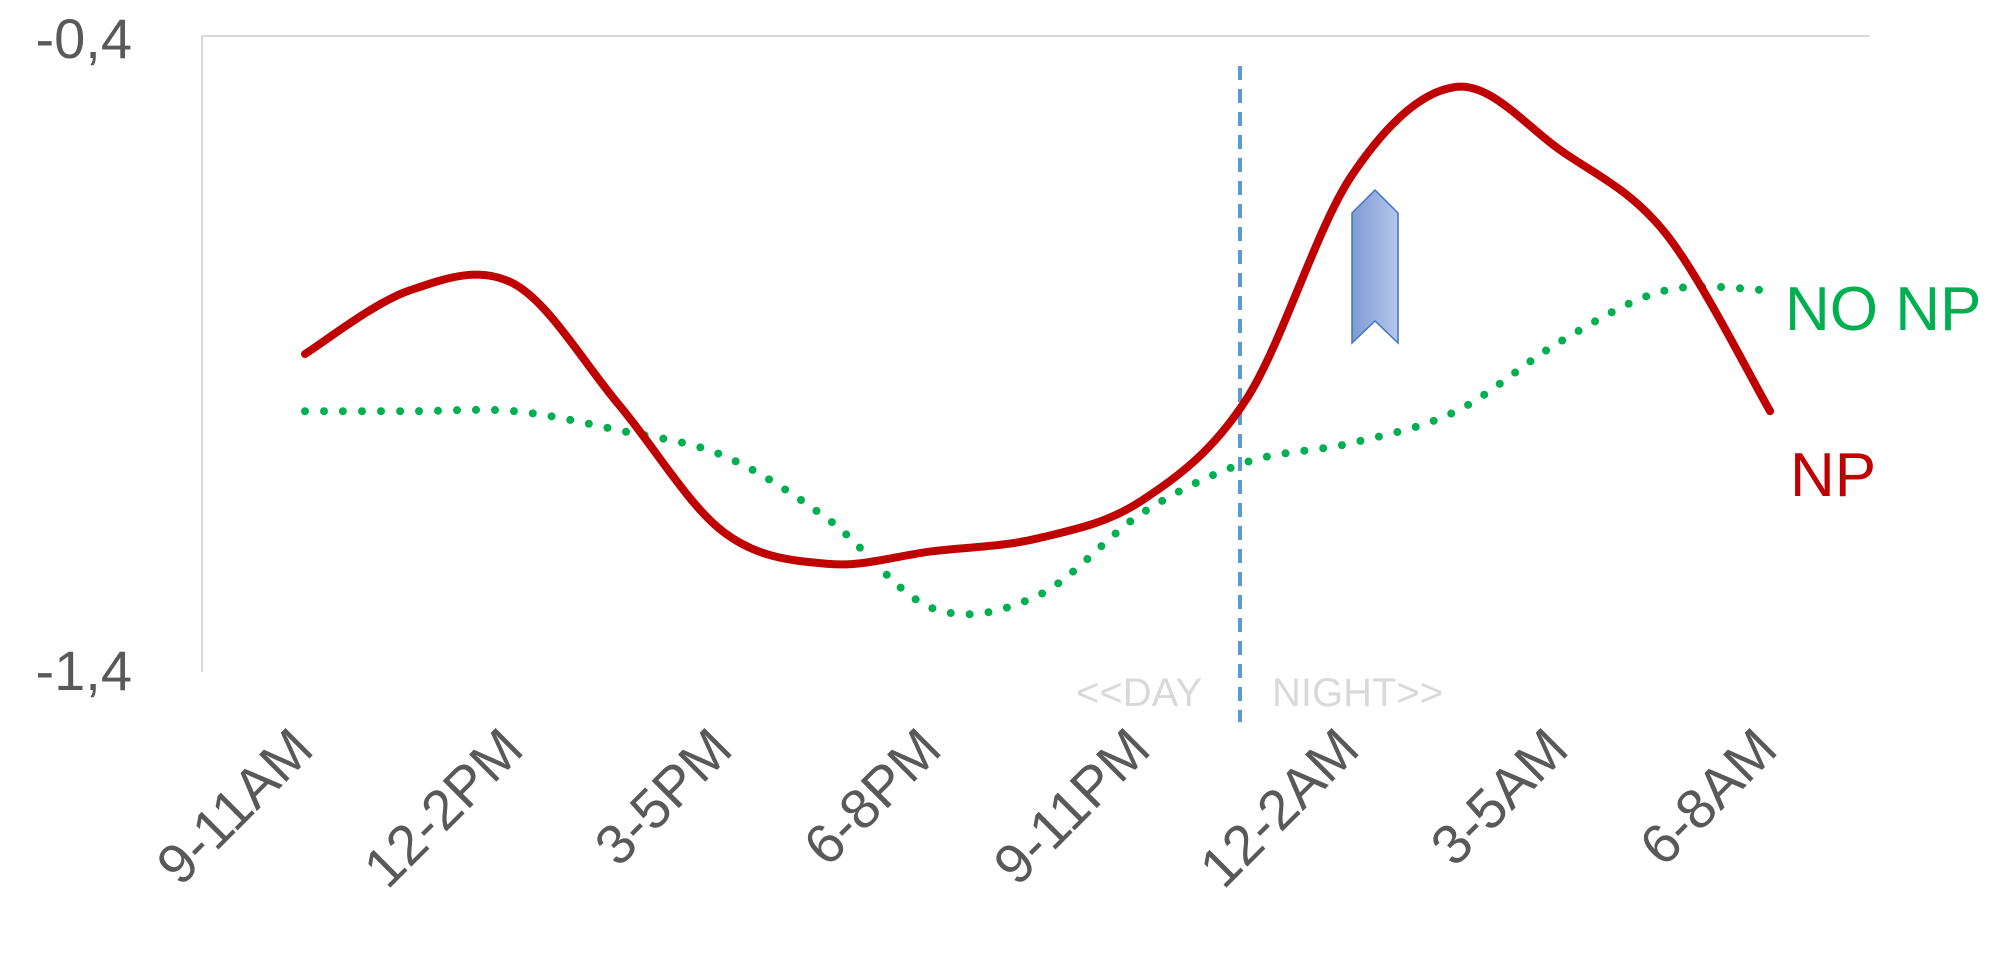 This screenshot has height=957, width=1997. Describe the element at coordinates (1707, 796) in the screenshot. I see `x-tick-label: 6-8AM` at that location.